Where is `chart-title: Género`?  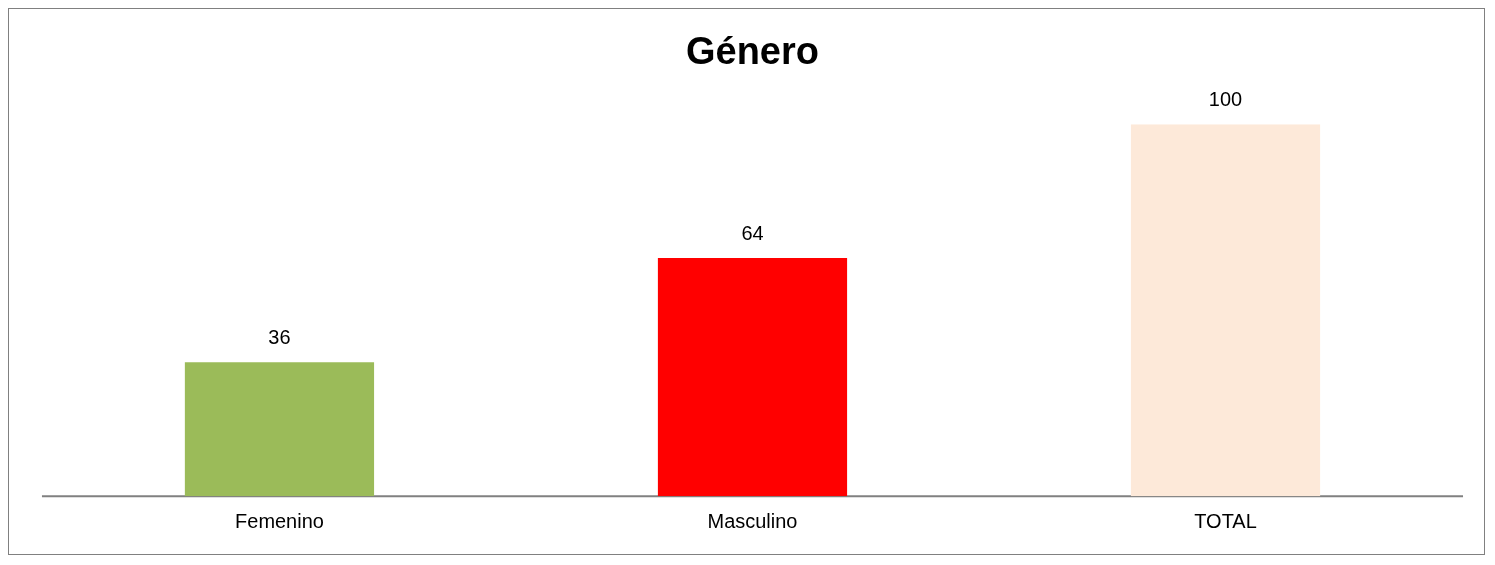 chart-title: Género is located at coordinates (752, 51).